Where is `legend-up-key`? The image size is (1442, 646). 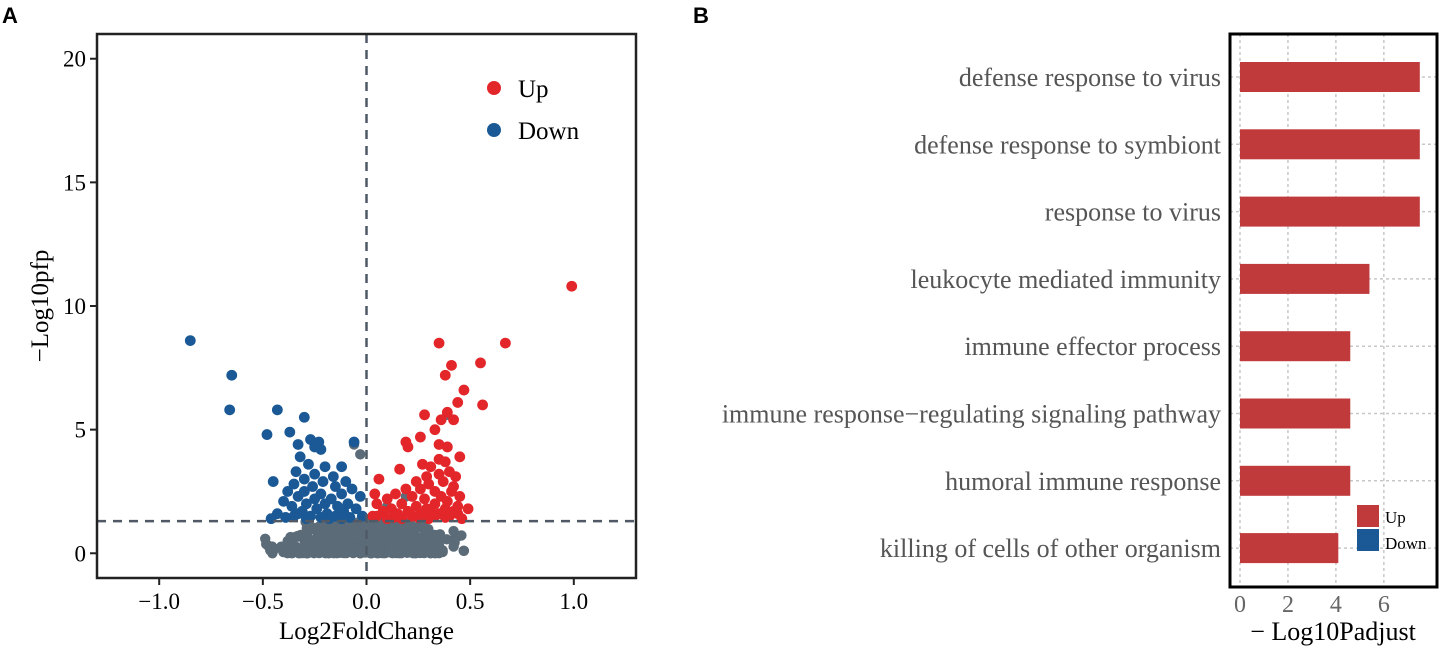 legend-up-key is located at coordinates (1368, 516).